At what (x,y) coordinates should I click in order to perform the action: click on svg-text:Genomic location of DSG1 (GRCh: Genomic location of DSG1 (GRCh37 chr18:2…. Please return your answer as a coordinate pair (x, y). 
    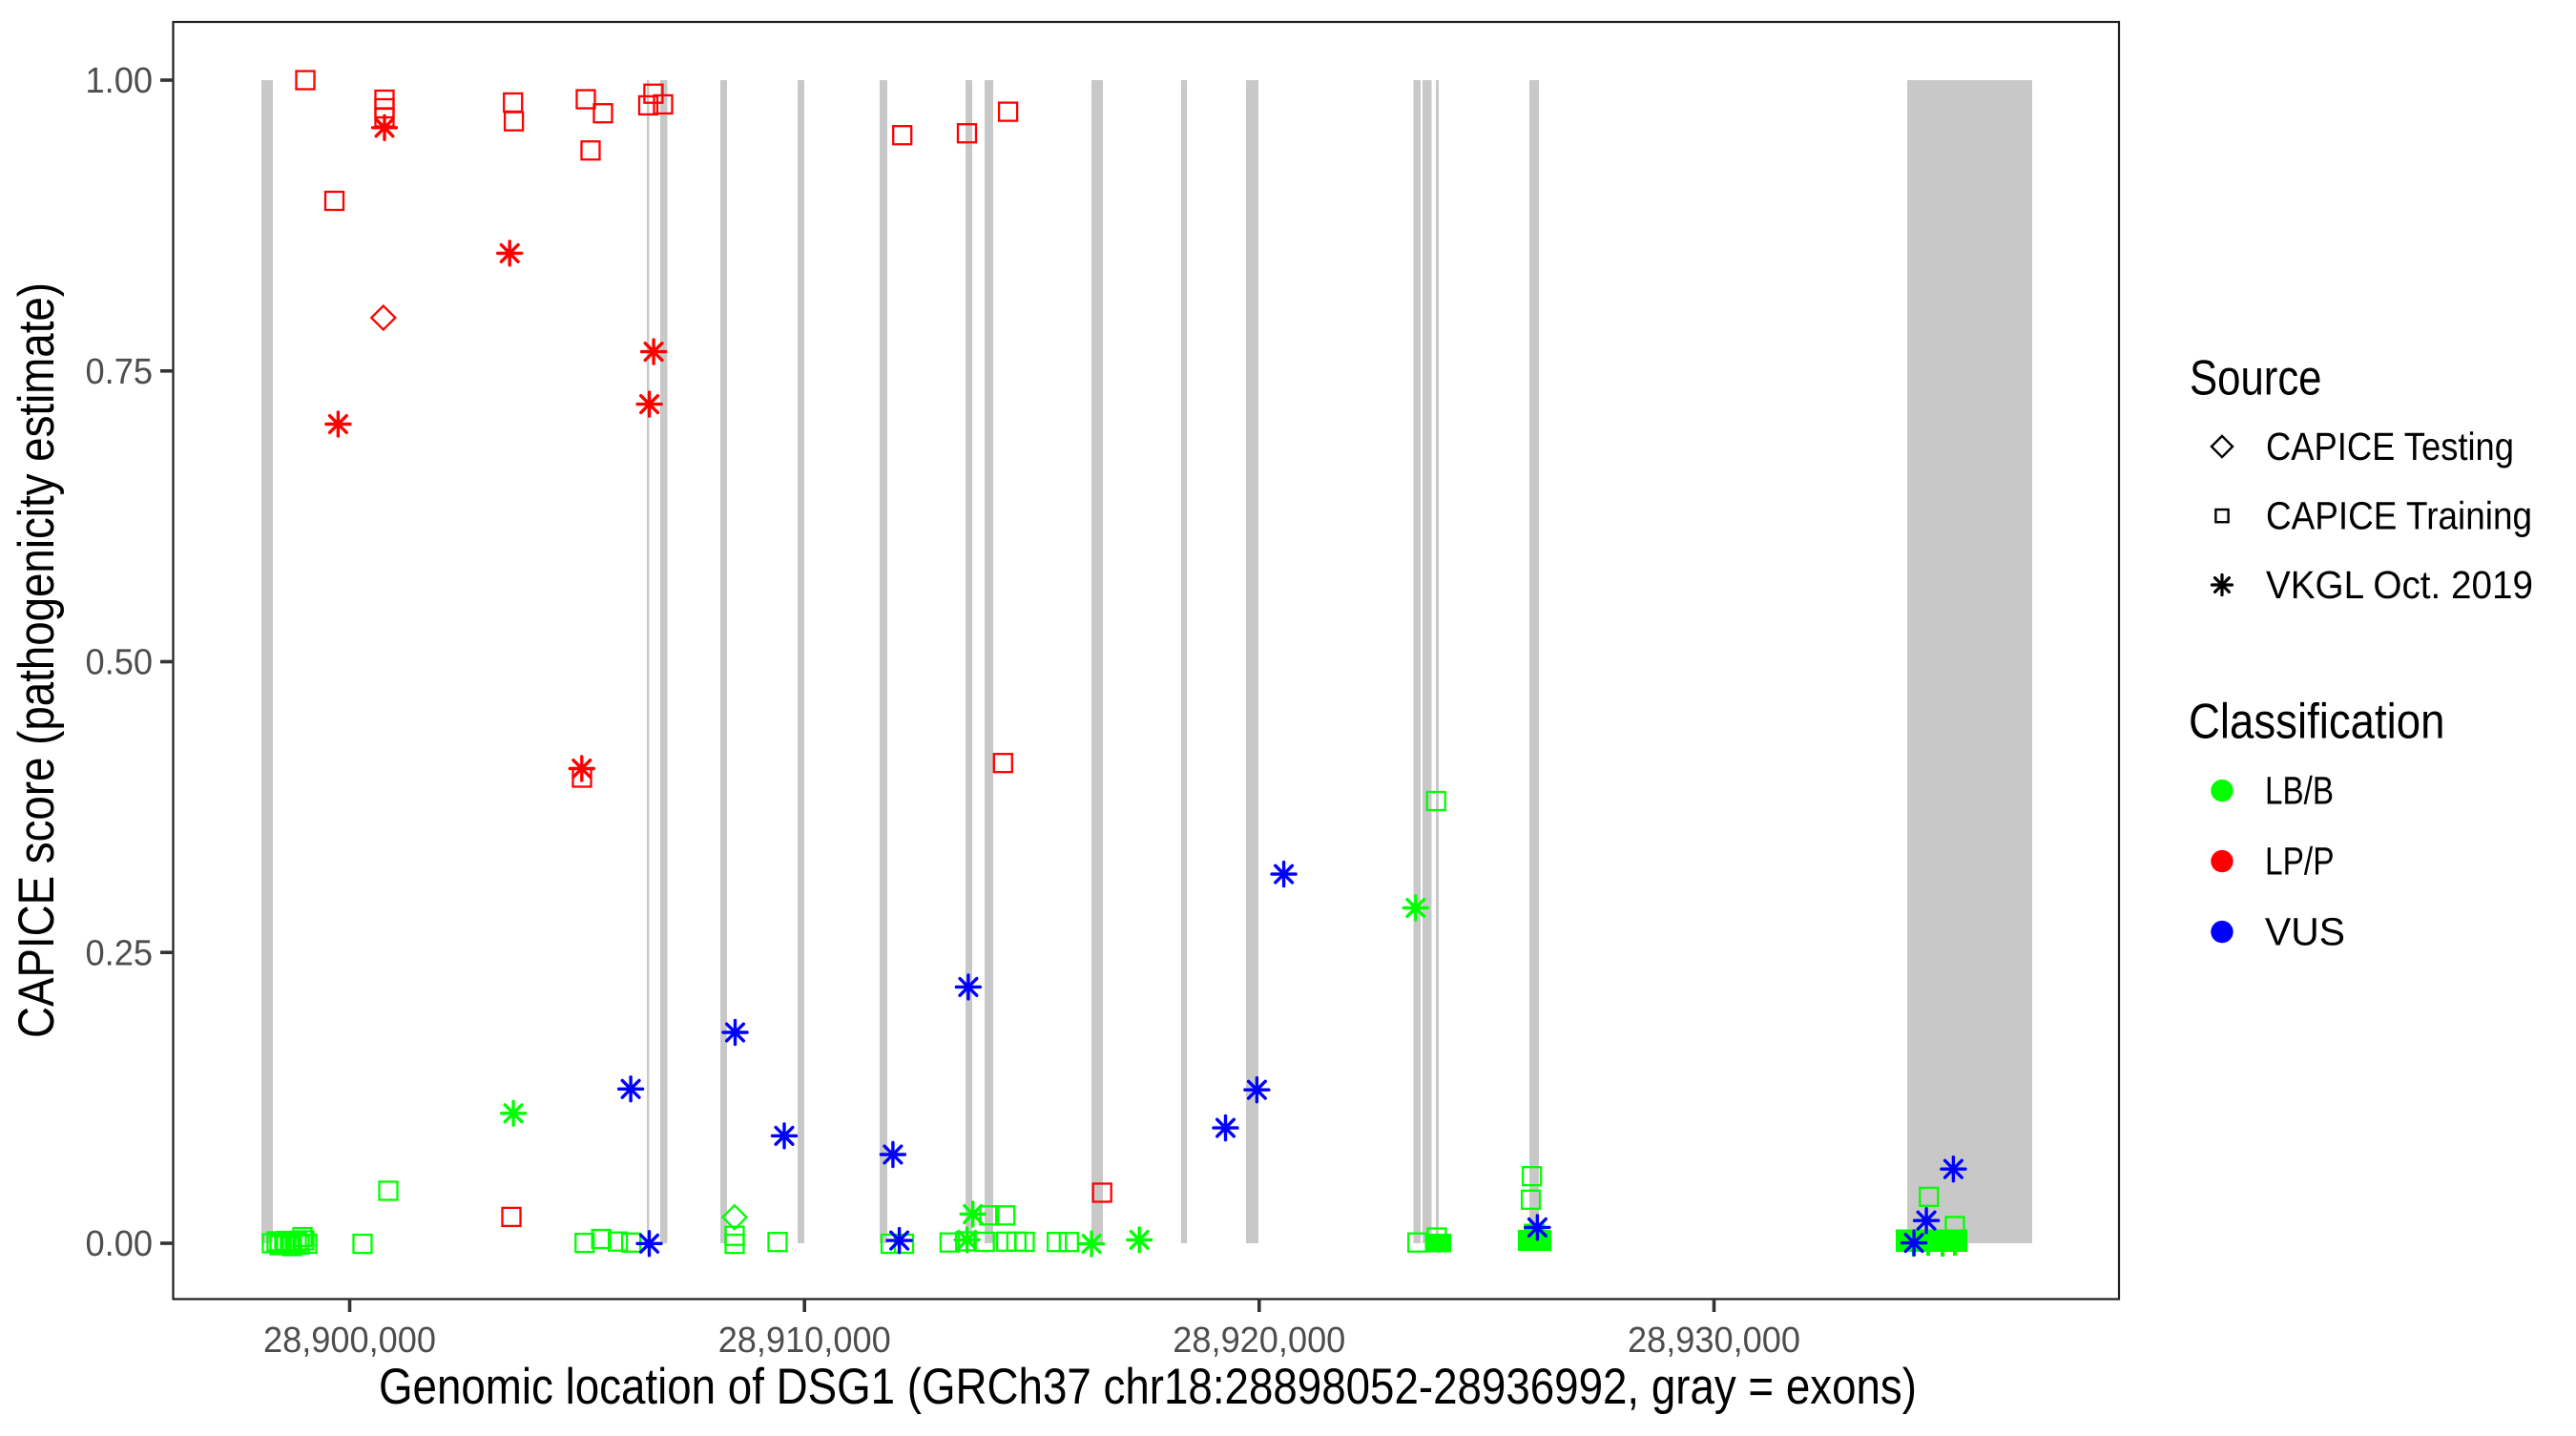
    Looking at the image, I should click on (1148, 1387).